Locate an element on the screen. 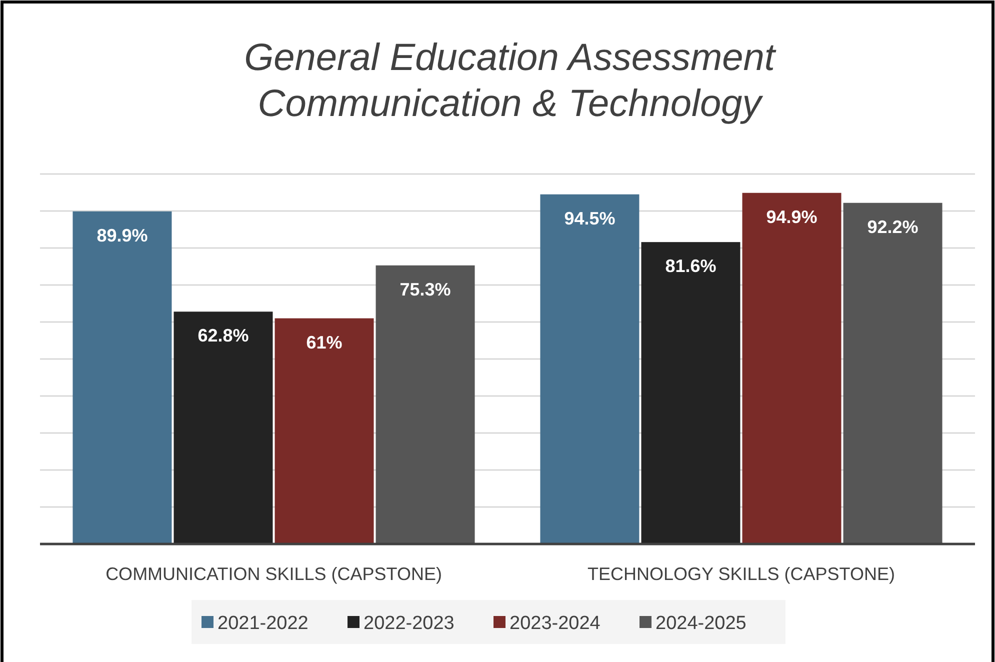 This screenshot has width=995, height=662. legend-label: 2021-2022 is located at coordinates (263, 623).